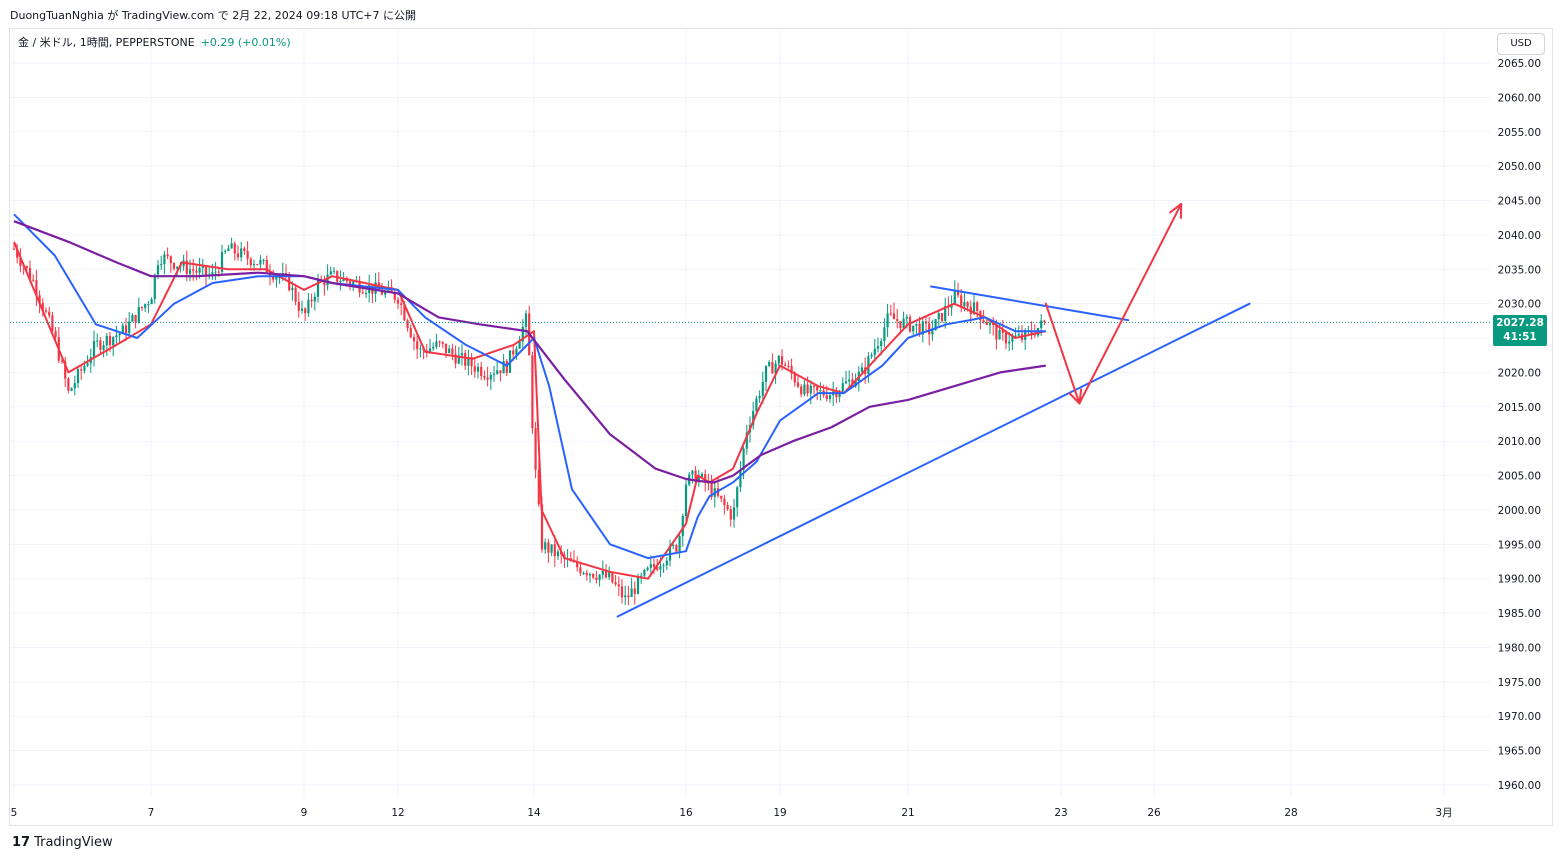 The width and height of the screenshot is (1562, 861). Describe the element at coordinates (1521, 44) in the screenshot. I see `currency-button: USD` at that location.